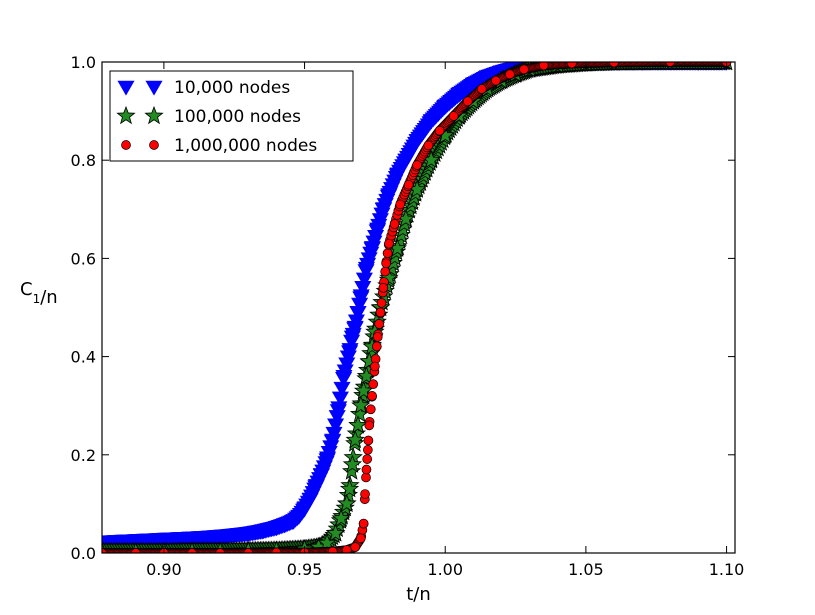  What do you see at coordinates (83, 553) in the screenshot?
I see `y-tick-label: 0.0` at bounding box center [83, 553].